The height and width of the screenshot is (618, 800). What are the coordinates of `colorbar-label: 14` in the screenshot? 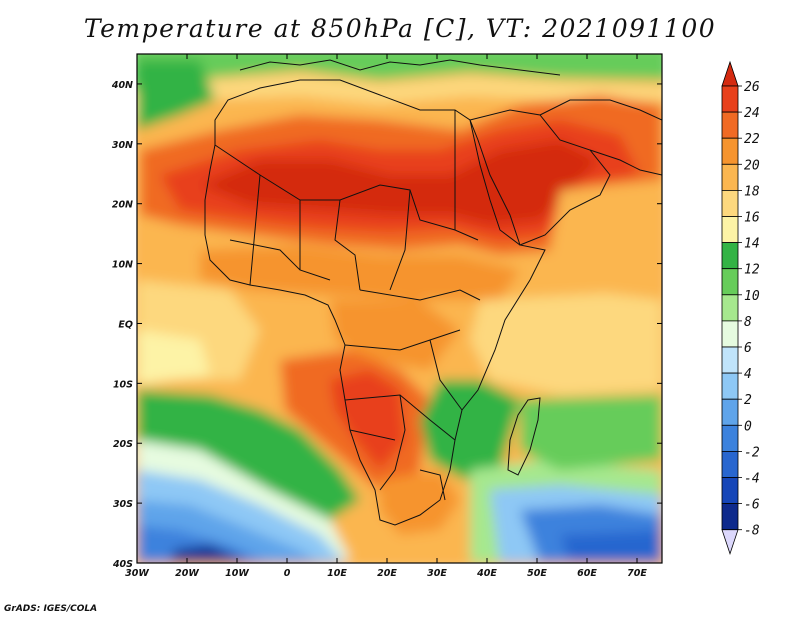 It's located at (752, 244).